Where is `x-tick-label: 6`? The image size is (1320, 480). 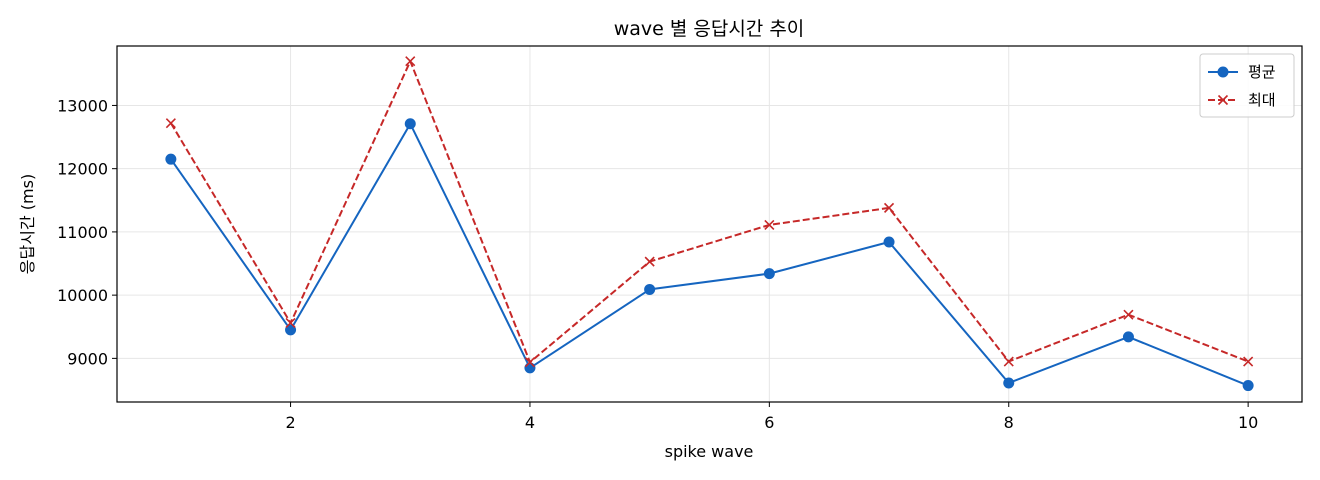
x-tick-label: 6 is located at coordinates (769, 422).